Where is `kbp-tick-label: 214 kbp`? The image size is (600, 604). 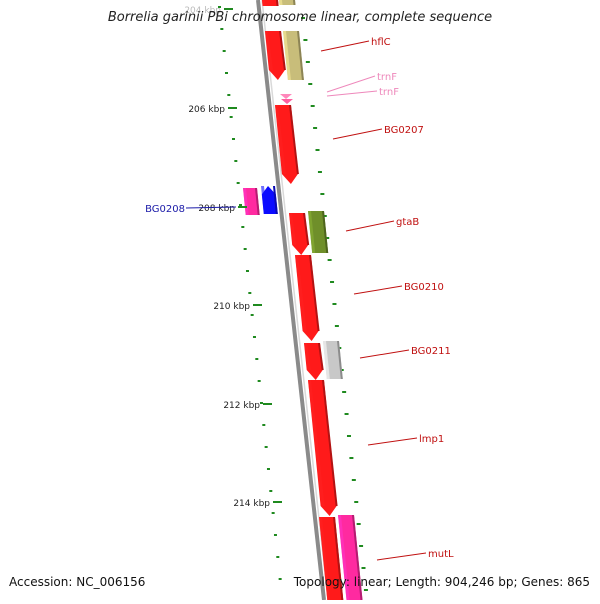
kbp-tick-label: 214 kbp is located at coordinates (251, 504).